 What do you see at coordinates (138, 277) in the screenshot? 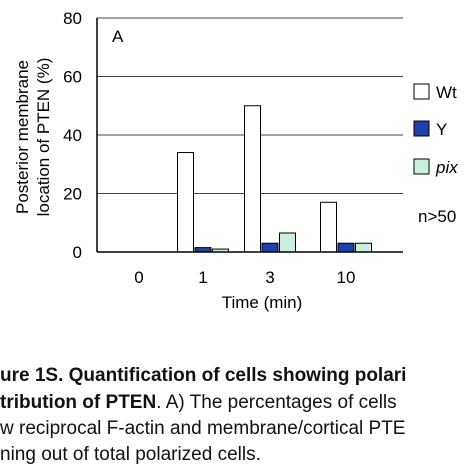
I see `x-tick-label: 0` at bounding box center [138, 277].